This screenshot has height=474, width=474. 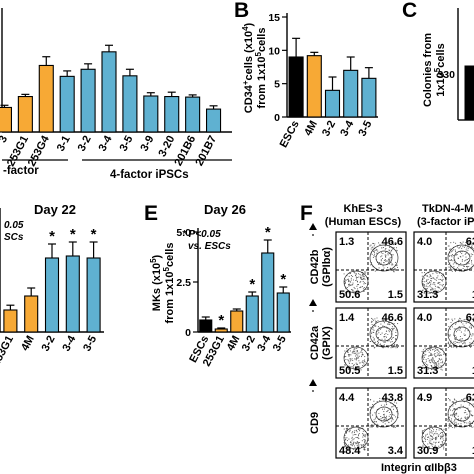 I want to click on flow-plot-2-2: 4.0 63. 31.3 1., so click(x=443, y=343).